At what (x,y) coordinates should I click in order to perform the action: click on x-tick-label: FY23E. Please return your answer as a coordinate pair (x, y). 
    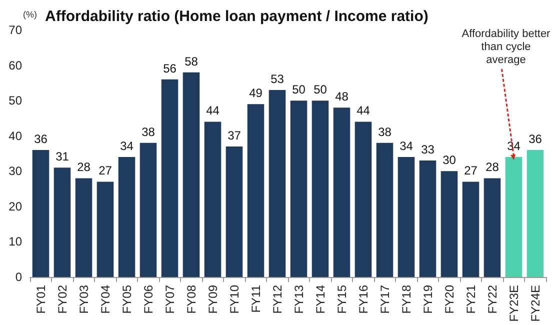
    Looking at the image, I should click on (513, 303).